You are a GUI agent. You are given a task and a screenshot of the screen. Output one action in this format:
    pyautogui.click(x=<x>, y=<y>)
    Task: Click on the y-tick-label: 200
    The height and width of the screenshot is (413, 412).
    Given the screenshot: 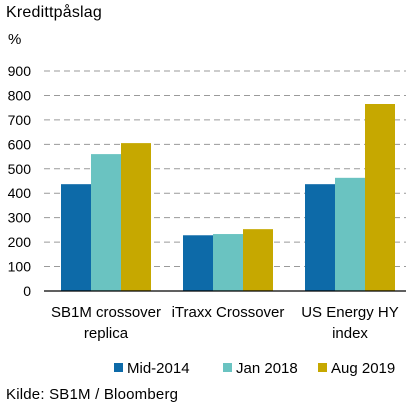 What is the action you would take?
    pyautogui.click(x=20, y=242)
    